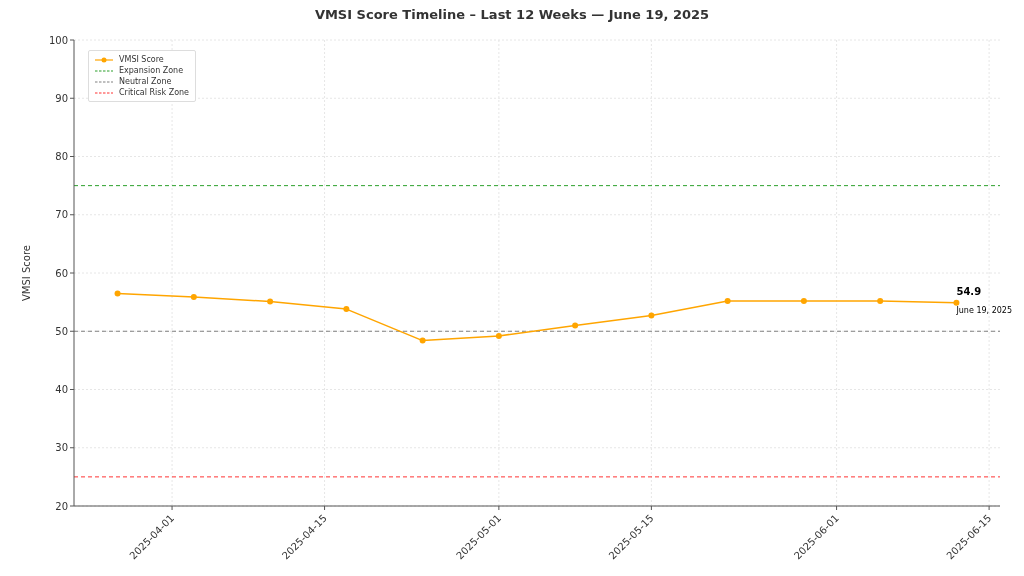 Image resolution: width=1024 pixels, height=576 pixels. Describe the element at coordinates (145, 81) in the screenshot. I see `legend-label: Neutral Zone` at that location.